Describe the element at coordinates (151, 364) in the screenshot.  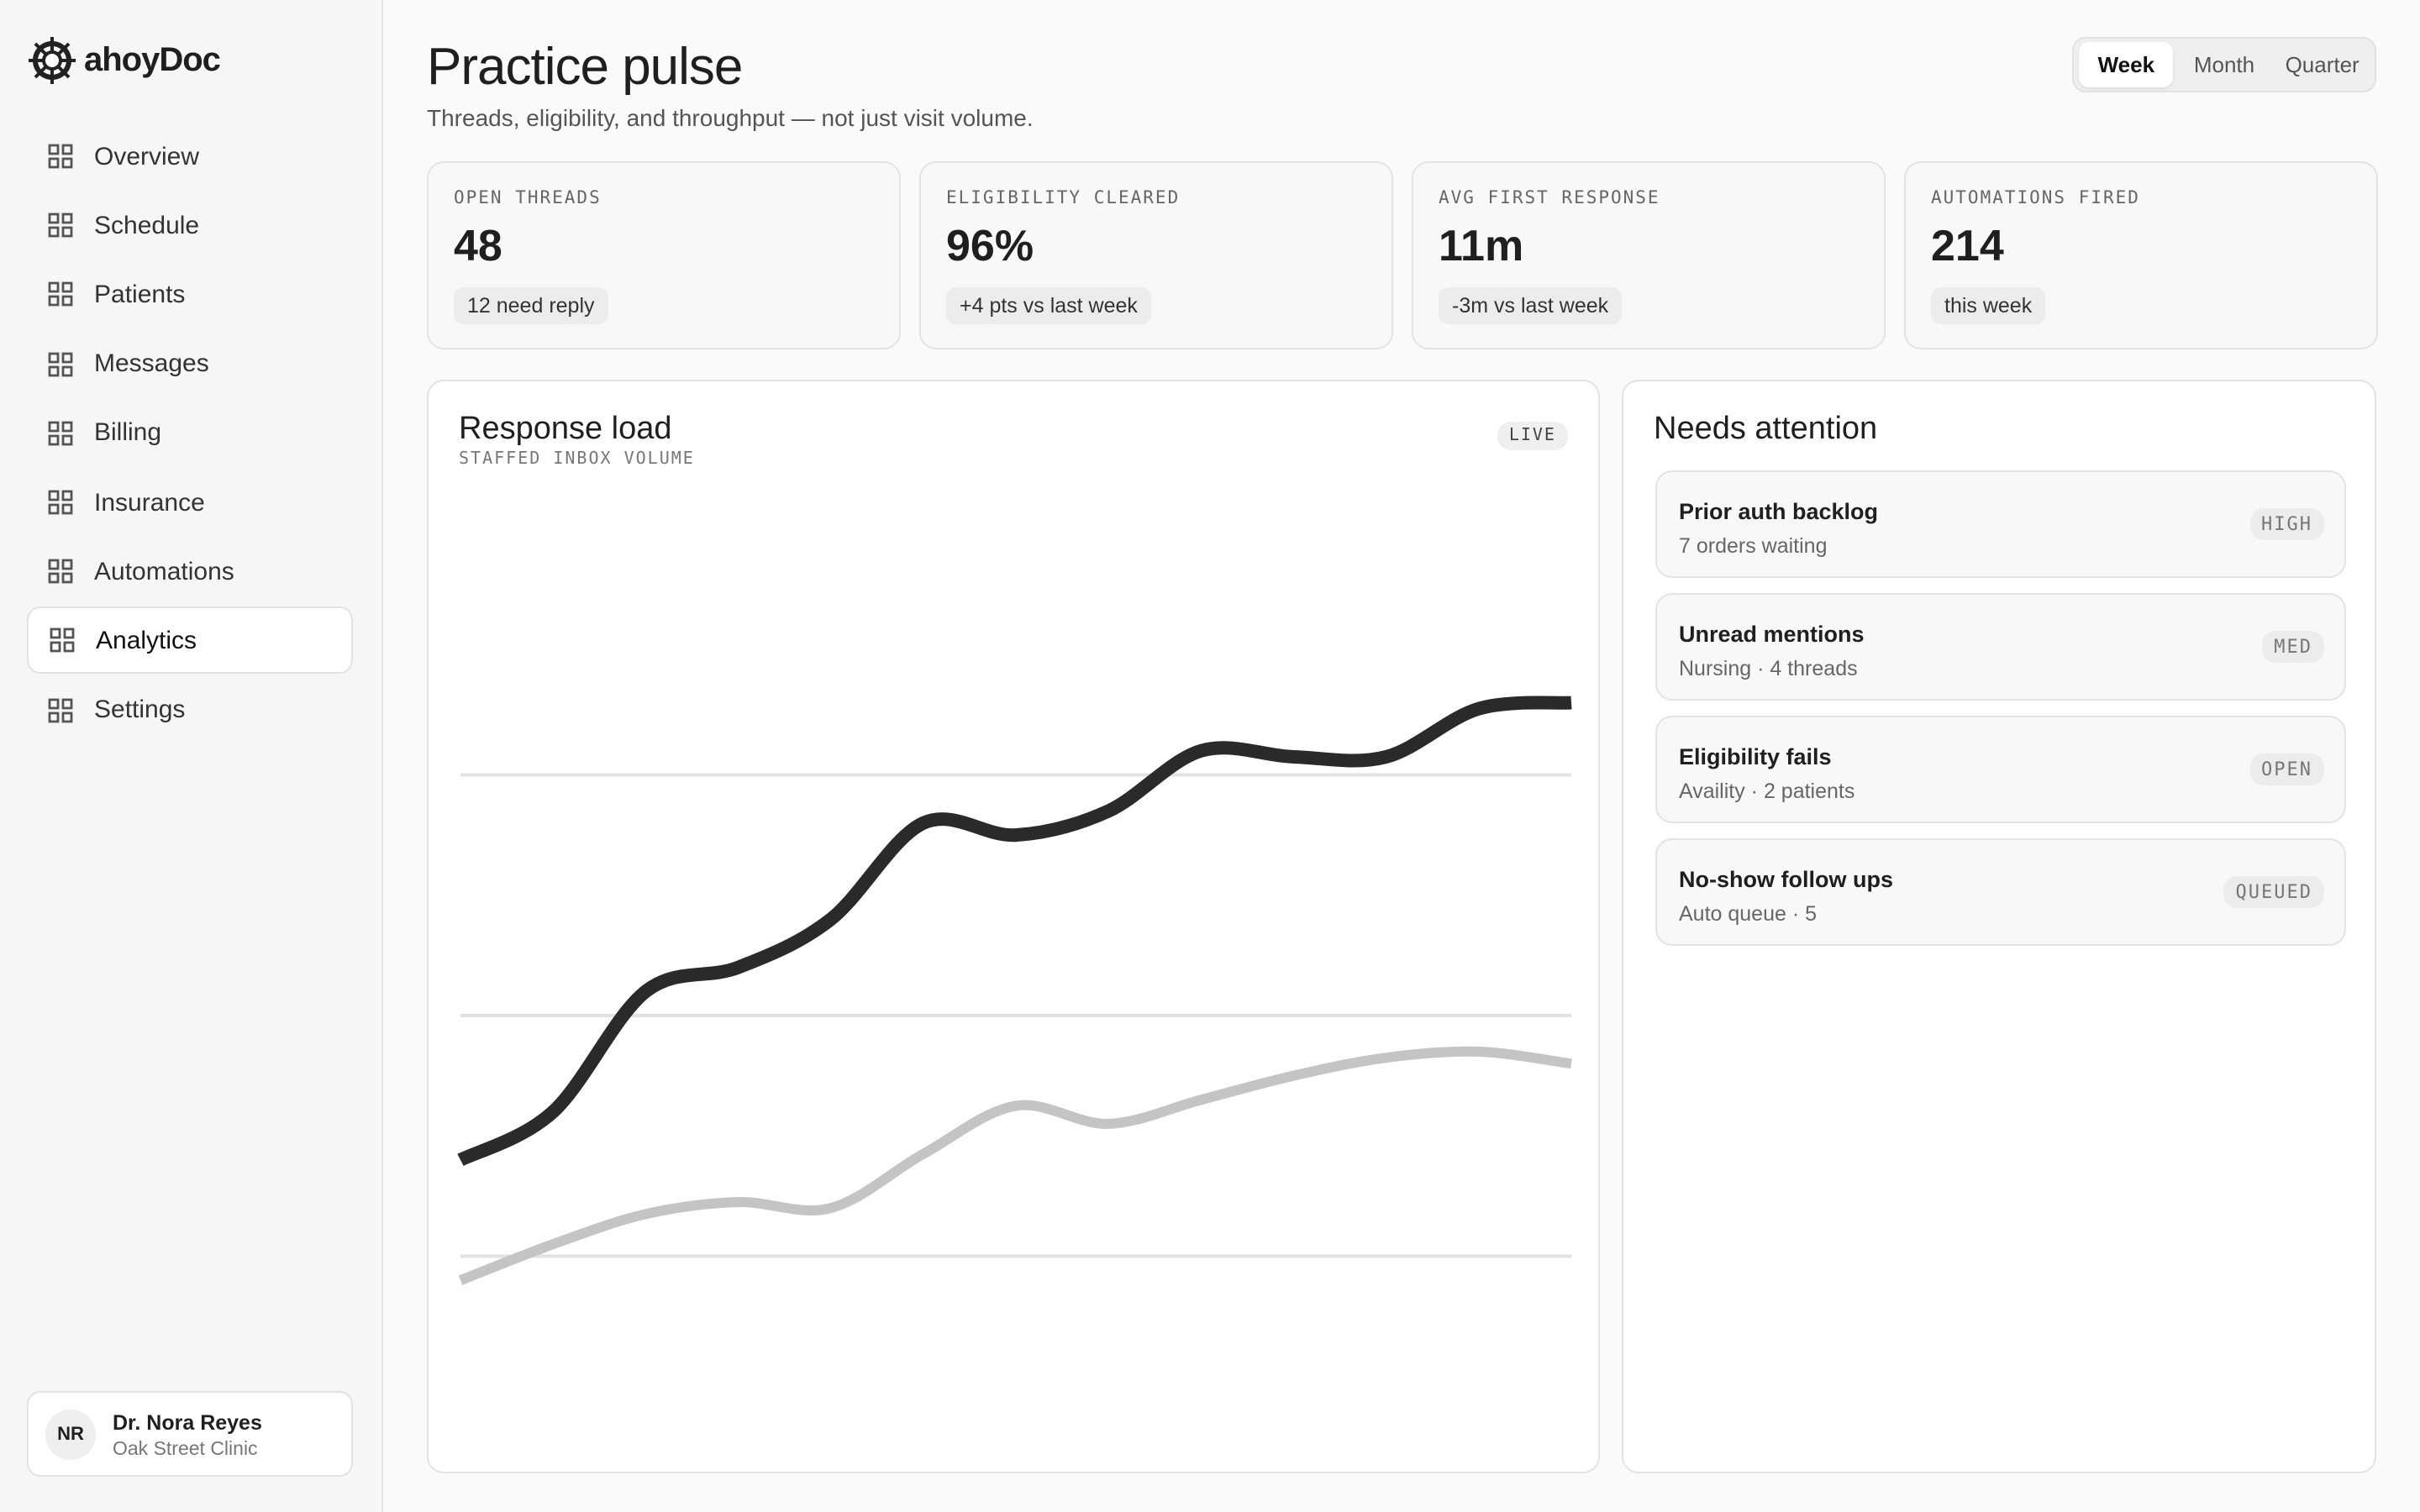
I see `nav-label: Messages` at that location.